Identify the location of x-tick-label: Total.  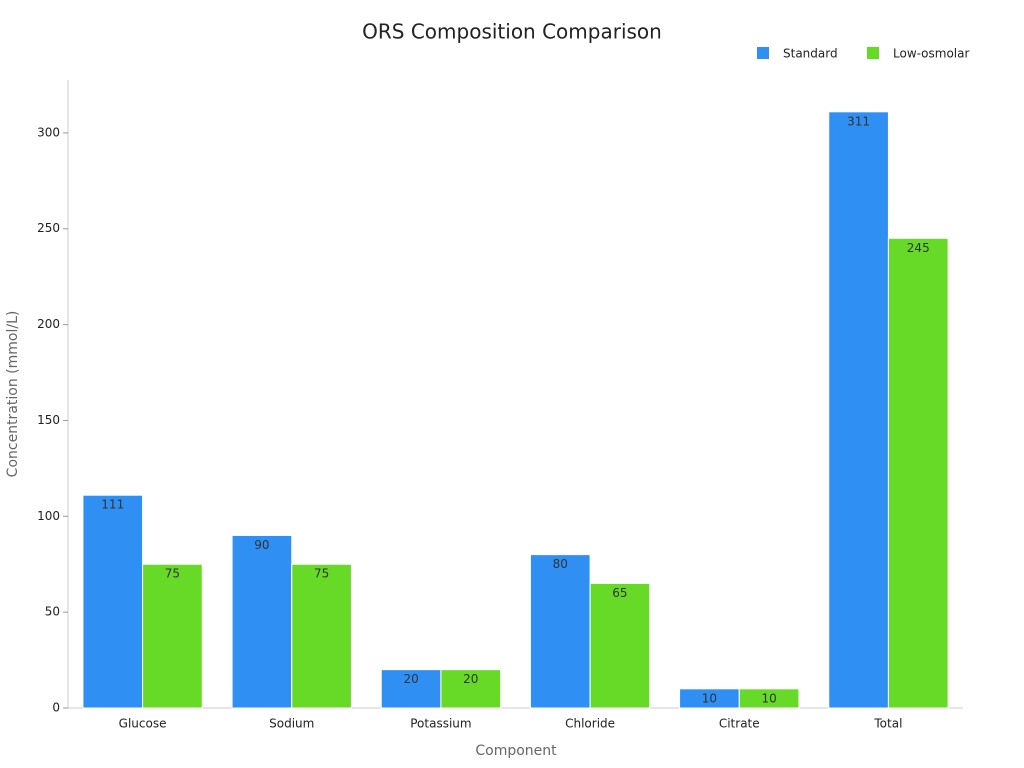
(887, 724).